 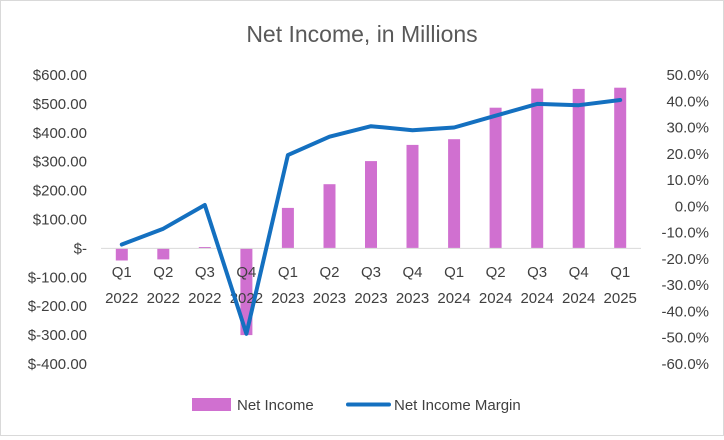 I want to click on chart-title: Net Income, in Millions, so click(x=361, y=34).